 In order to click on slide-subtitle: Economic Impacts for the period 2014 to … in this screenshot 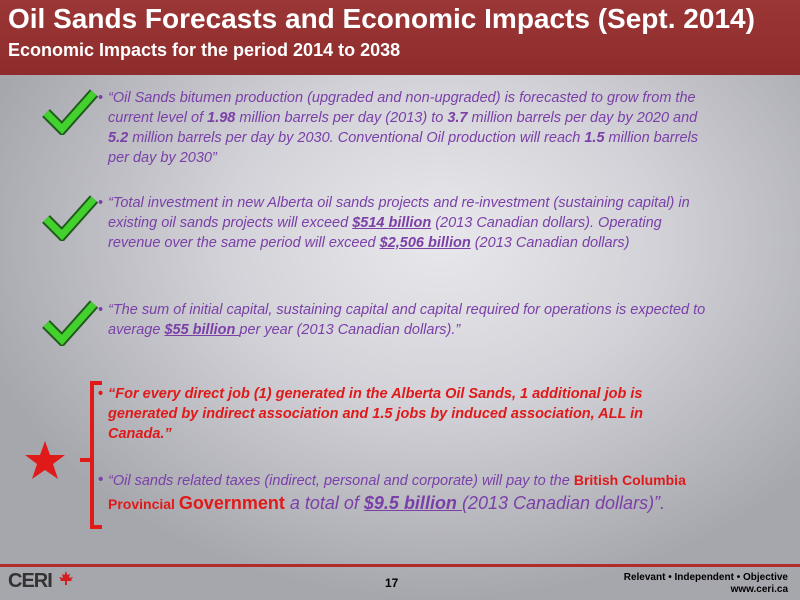, I will do `click(204, 50)`.